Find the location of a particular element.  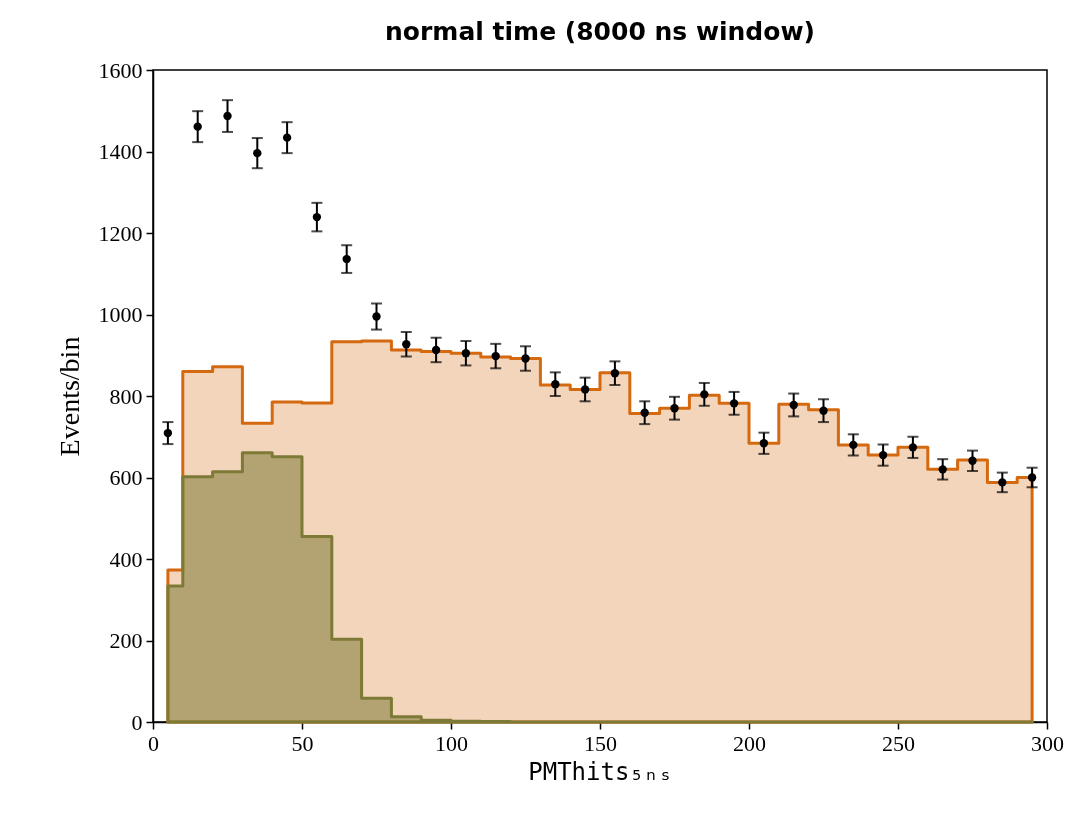

x-tick-label: 150 is located at coordinates (600, 743).